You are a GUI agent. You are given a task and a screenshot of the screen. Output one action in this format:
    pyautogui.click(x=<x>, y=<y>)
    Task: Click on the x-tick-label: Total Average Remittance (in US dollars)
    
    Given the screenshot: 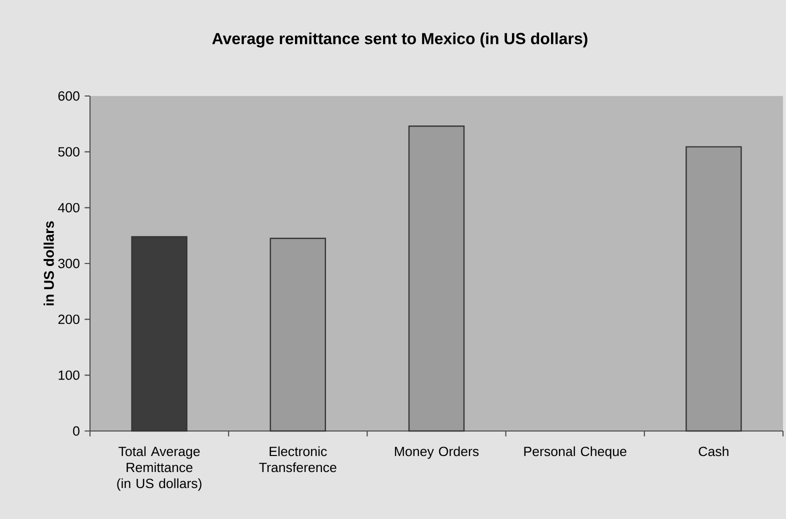 What is the action you would take?
    pyautogui.click(x=159, y=468)
    